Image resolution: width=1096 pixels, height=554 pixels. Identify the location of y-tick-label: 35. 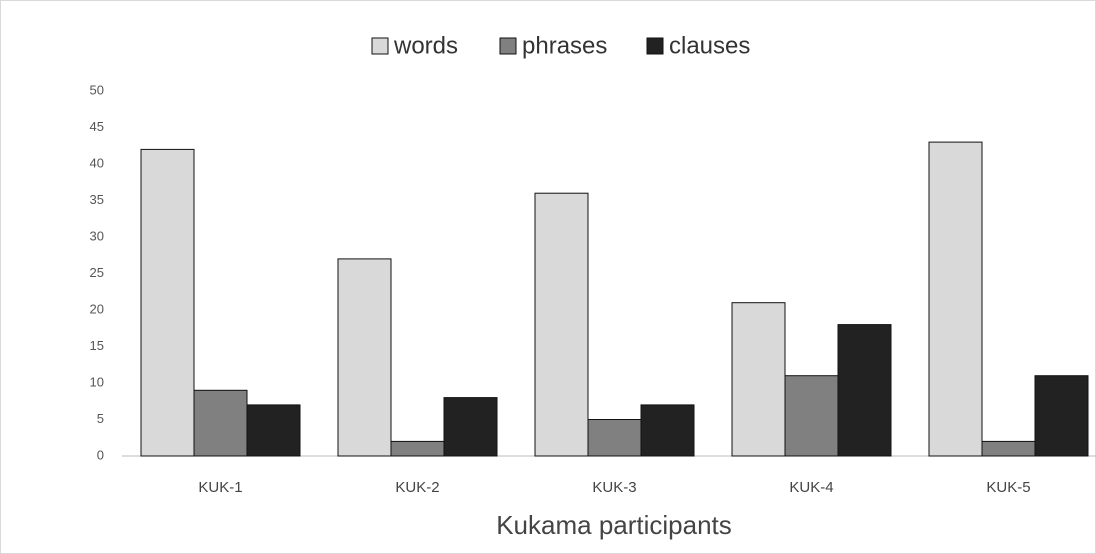
(97, 199).